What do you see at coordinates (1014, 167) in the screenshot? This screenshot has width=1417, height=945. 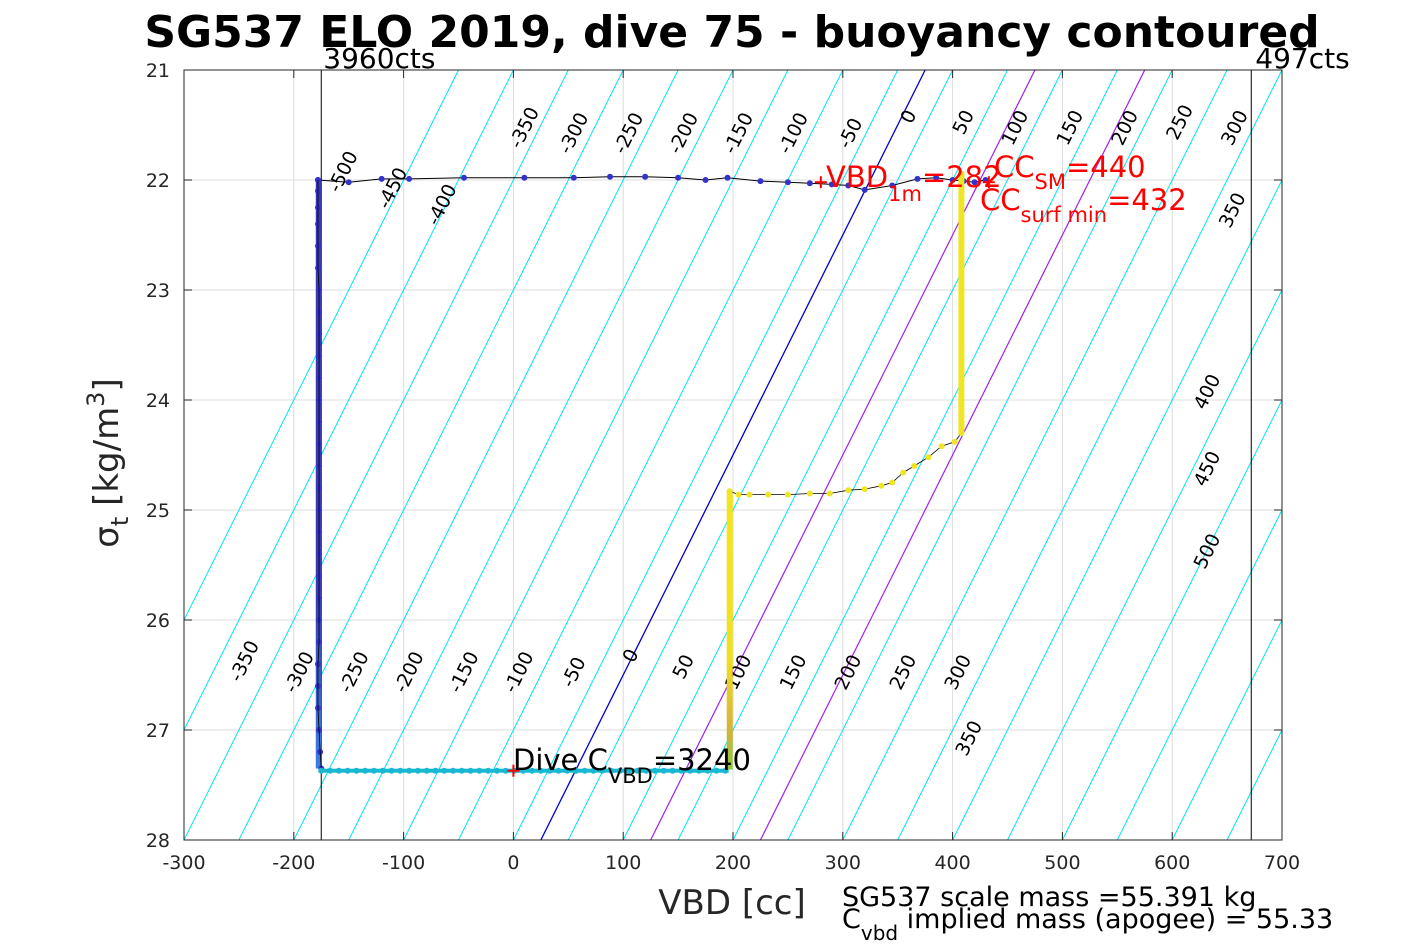 I see `ccsm-label: CC` at bounding box center [1014, 167].